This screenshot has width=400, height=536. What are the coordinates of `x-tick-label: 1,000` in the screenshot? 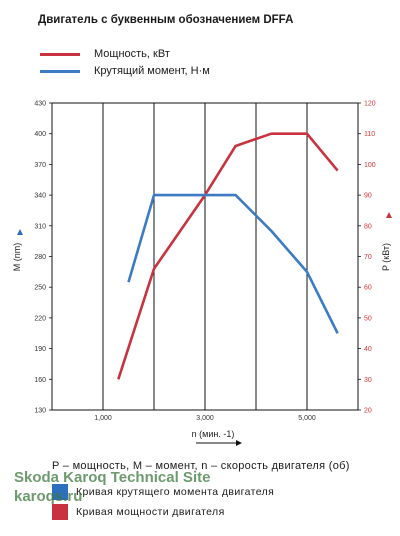 It's located at (103, 418).